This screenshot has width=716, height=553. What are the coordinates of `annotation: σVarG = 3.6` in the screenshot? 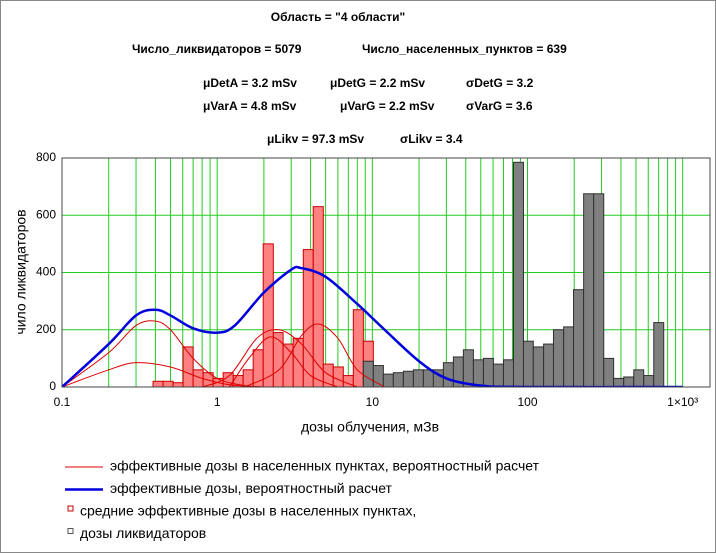 It's located at (499, 106).